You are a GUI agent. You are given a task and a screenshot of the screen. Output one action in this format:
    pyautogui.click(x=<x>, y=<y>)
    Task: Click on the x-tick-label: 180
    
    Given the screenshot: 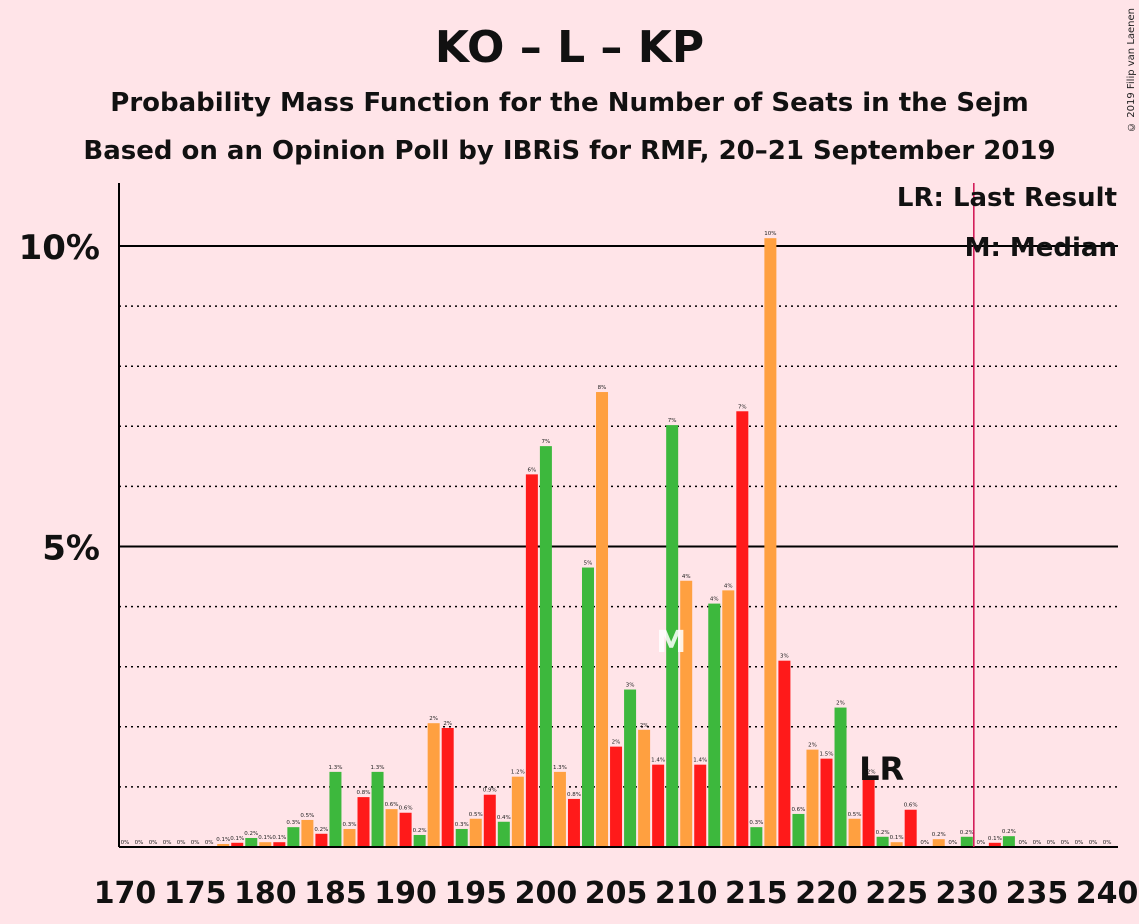 What is the action you would take?
    pyautogui.click(x=265, y=893)
    